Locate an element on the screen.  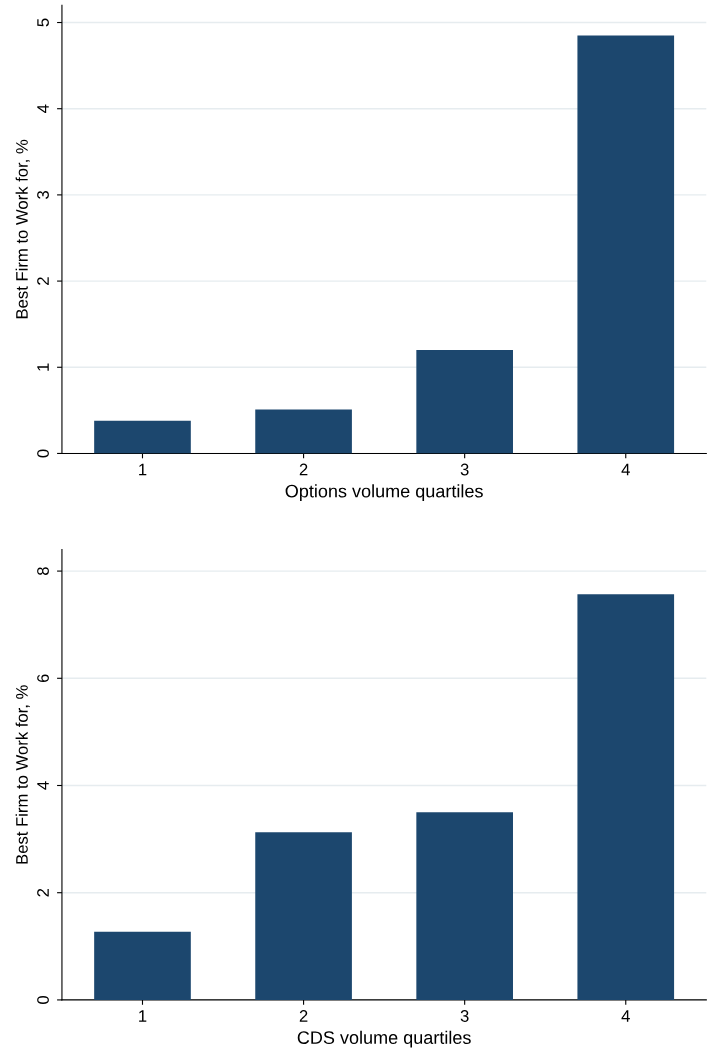
y-tick-label: 3 is located at coordinates (43, 194).